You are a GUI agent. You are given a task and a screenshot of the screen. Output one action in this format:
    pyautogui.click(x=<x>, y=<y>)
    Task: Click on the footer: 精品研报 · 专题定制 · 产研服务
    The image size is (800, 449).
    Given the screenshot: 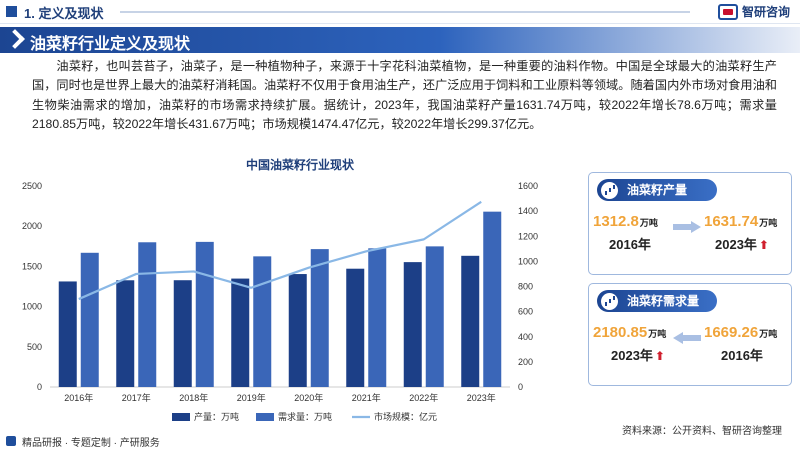 What is the action you would take?
    pyautogui.click(x=400, y=441)
    